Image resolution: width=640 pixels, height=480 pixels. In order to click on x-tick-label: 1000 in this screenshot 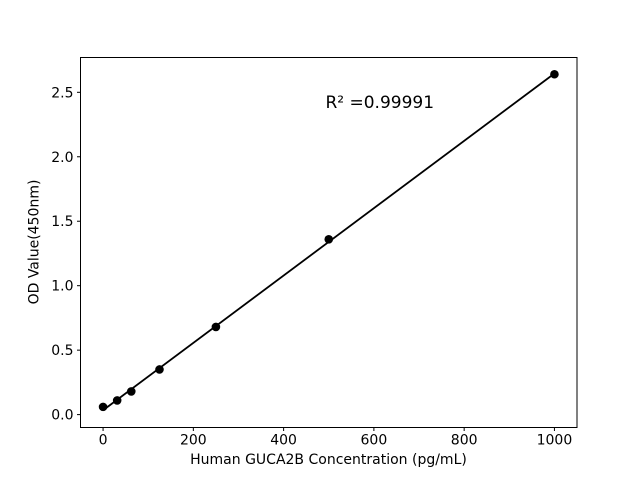, I will do `click(555, 441)`.